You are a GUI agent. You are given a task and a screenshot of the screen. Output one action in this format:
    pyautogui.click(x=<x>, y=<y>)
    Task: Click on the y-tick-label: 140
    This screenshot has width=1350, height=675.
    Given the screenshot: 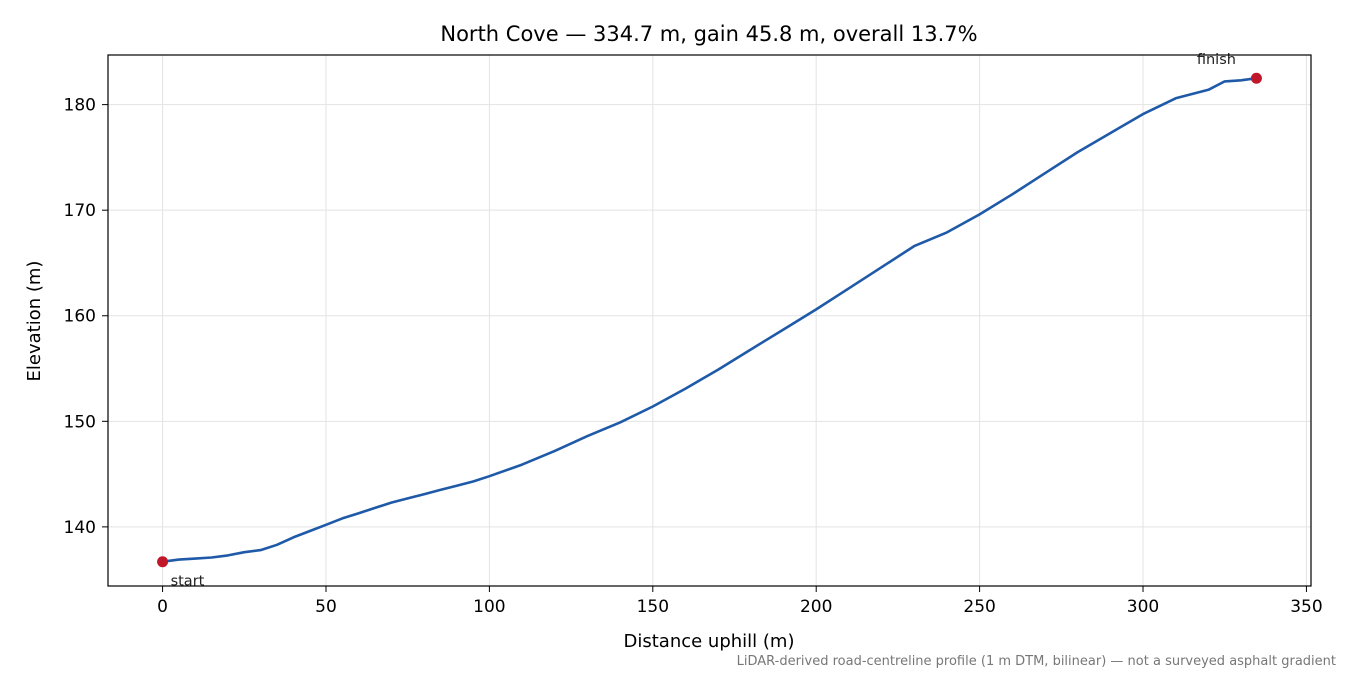 What is the action you would take?
    pyautogui.click(x=80, y=528)
    